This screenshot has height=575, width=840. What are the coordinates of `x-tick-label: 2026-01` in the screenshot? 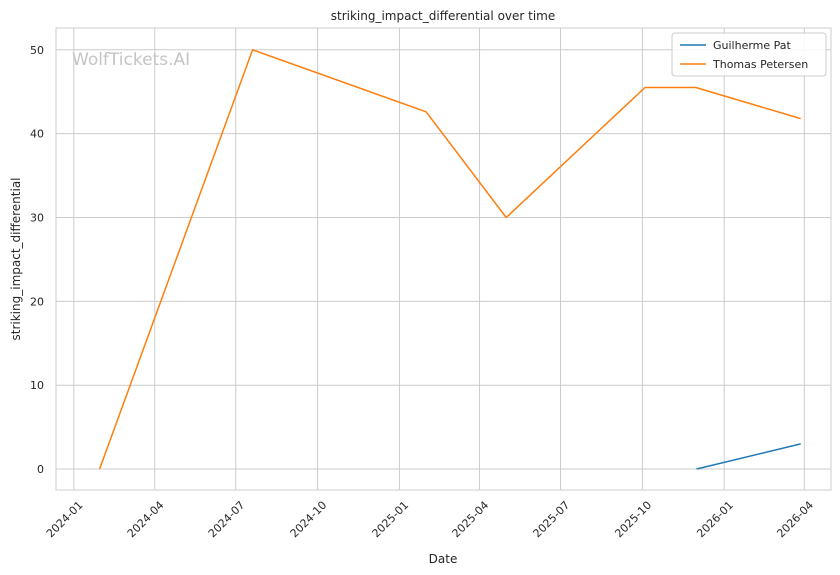 It's located at (715, 520).